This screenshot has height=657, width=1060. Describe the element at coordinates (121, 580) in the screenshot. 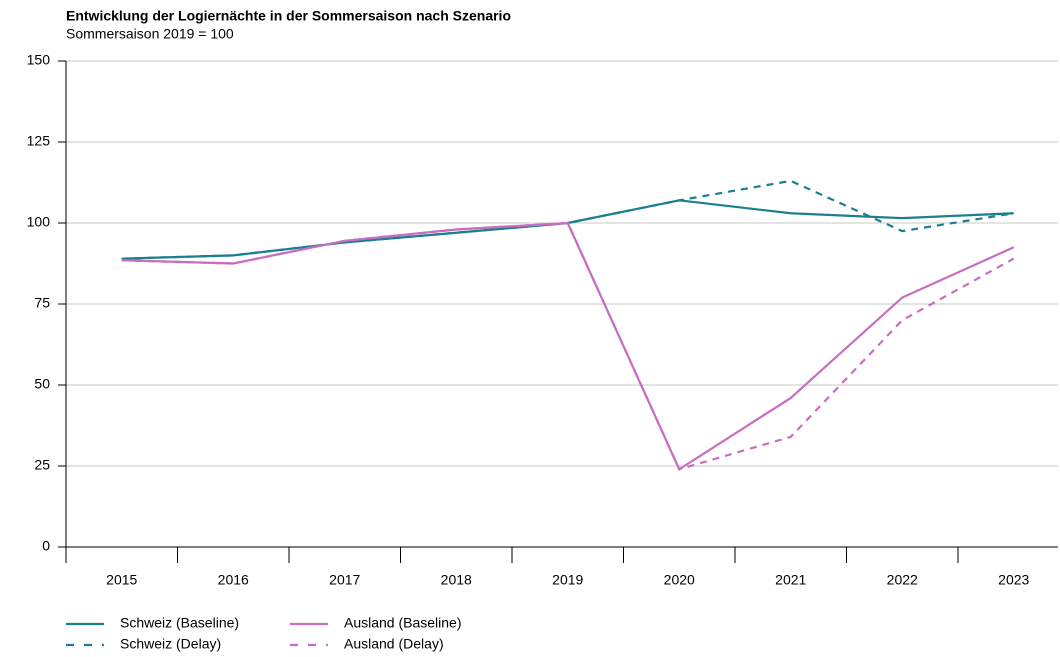

I see `x-tick-label: 2015` at that location.